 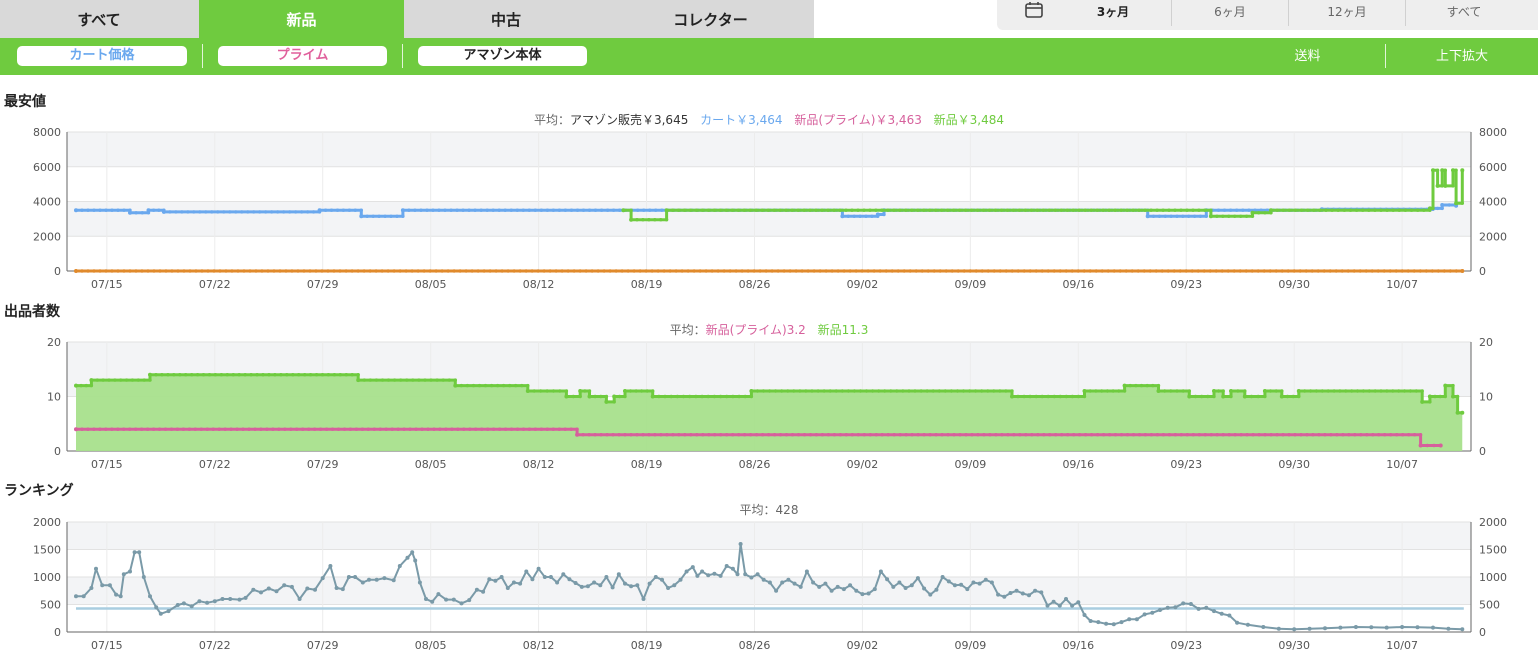 I want to click on shipping-toggle: 送料, so click(x=1307, y=56).